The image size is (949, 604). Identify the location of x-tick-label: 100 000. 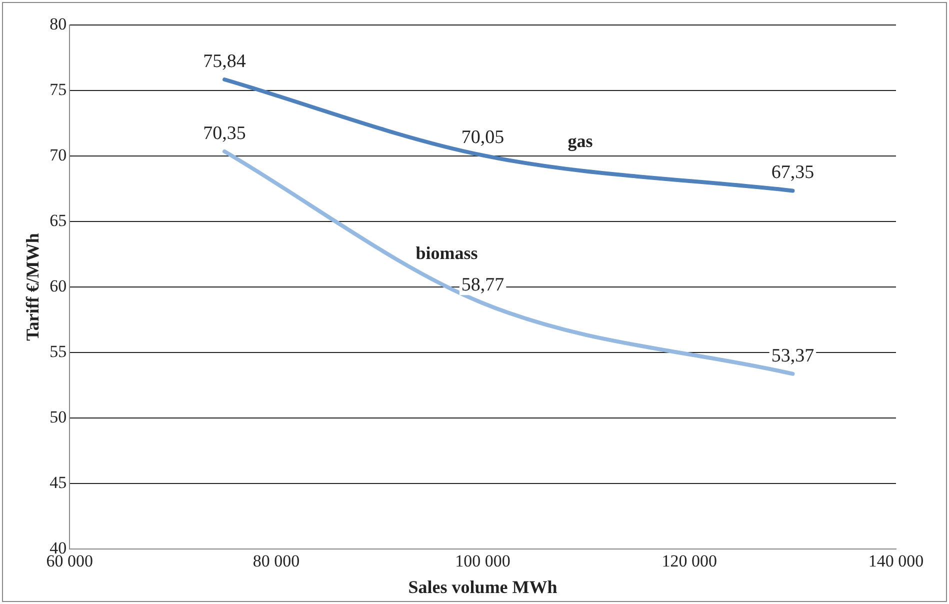
(482, 561).